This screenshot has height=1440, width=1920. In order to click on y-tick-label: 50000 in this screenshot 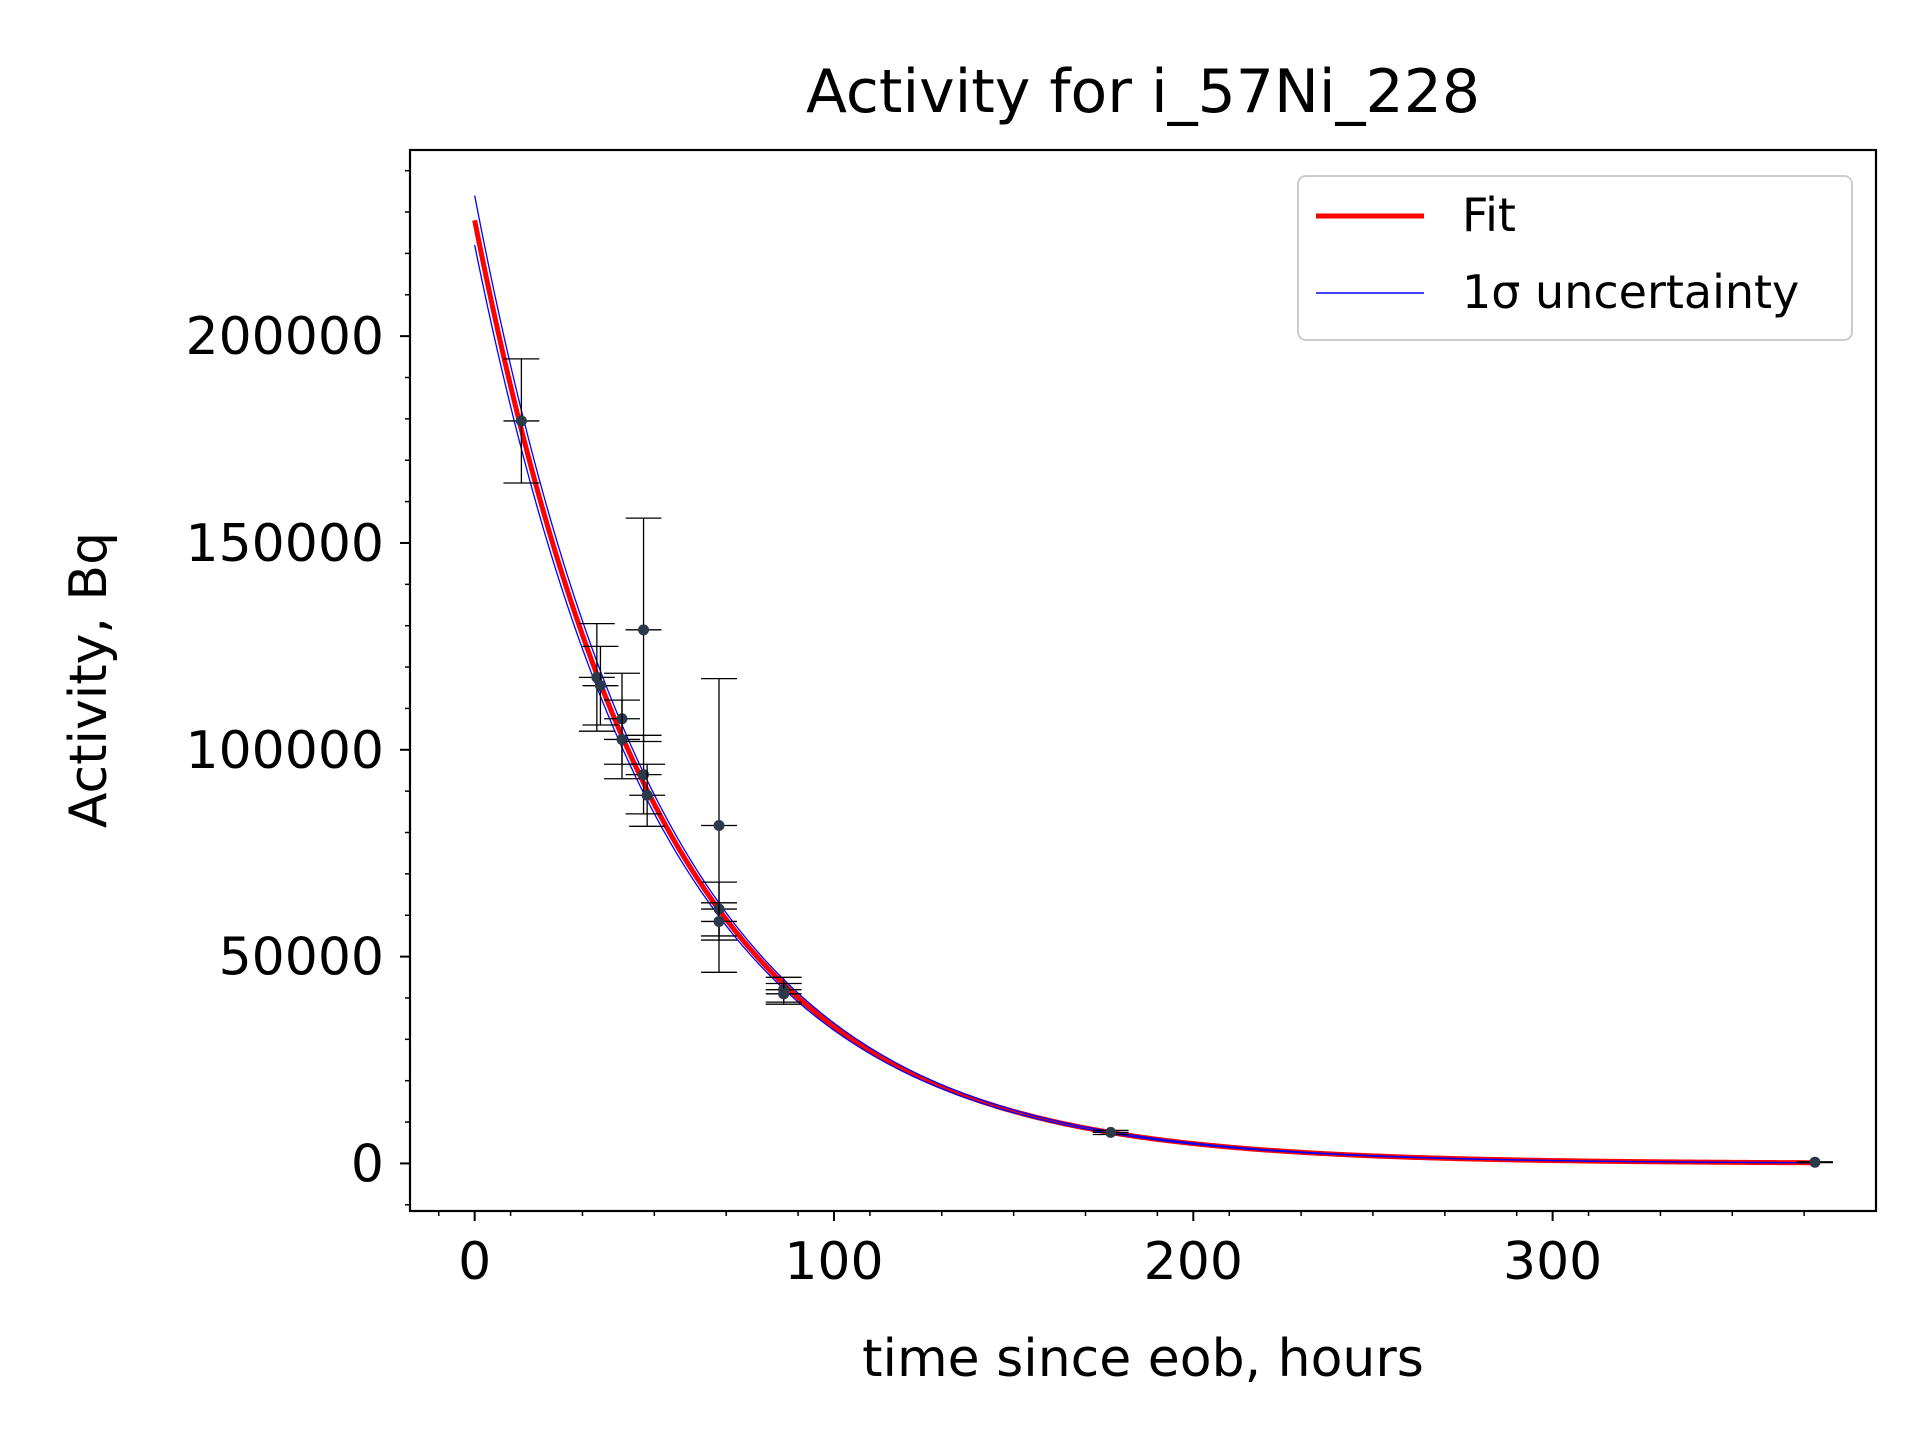, I will do `click(301, 958)`.